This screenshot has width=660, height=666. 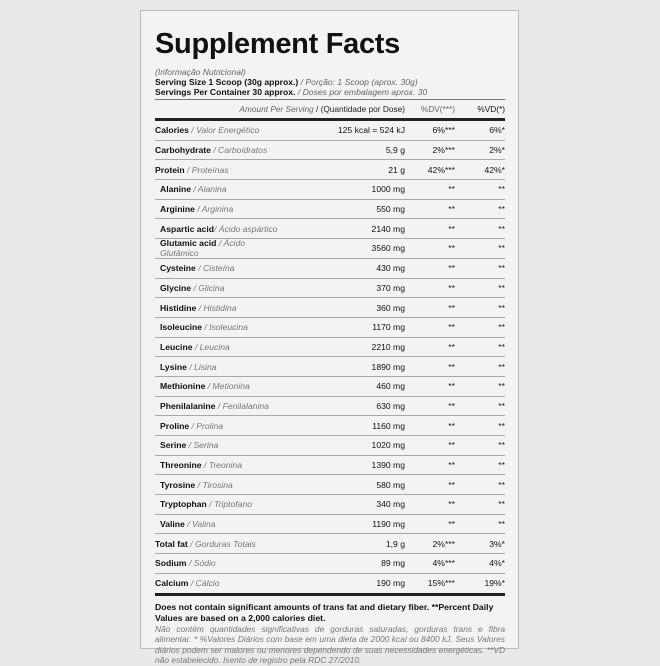 What do you see at coordinates (390, 405) in the screenshot?
I see `nutrient-amount: 630 mg` at bounding box center [390, 405].